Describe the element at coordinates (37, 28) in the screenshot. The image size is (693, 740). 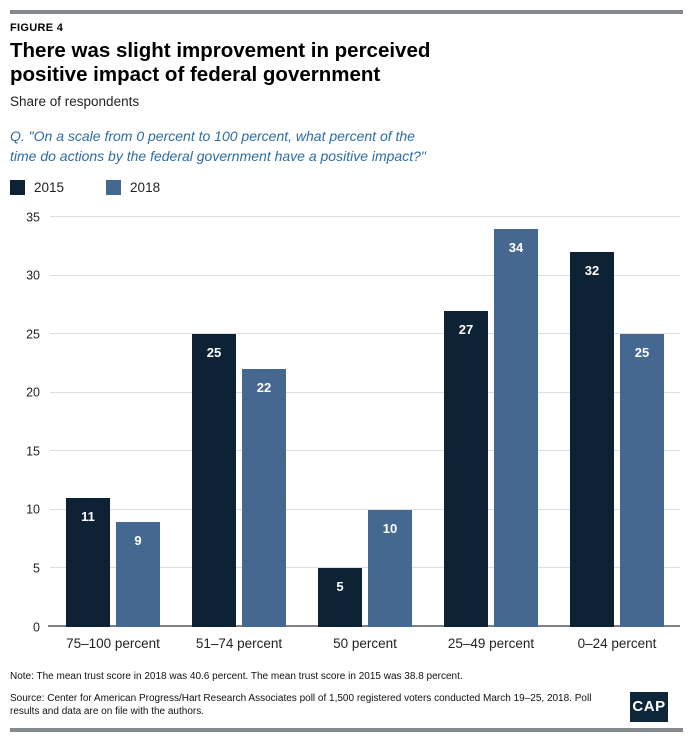
I see `figure-label: FIGURE 4` at that location.